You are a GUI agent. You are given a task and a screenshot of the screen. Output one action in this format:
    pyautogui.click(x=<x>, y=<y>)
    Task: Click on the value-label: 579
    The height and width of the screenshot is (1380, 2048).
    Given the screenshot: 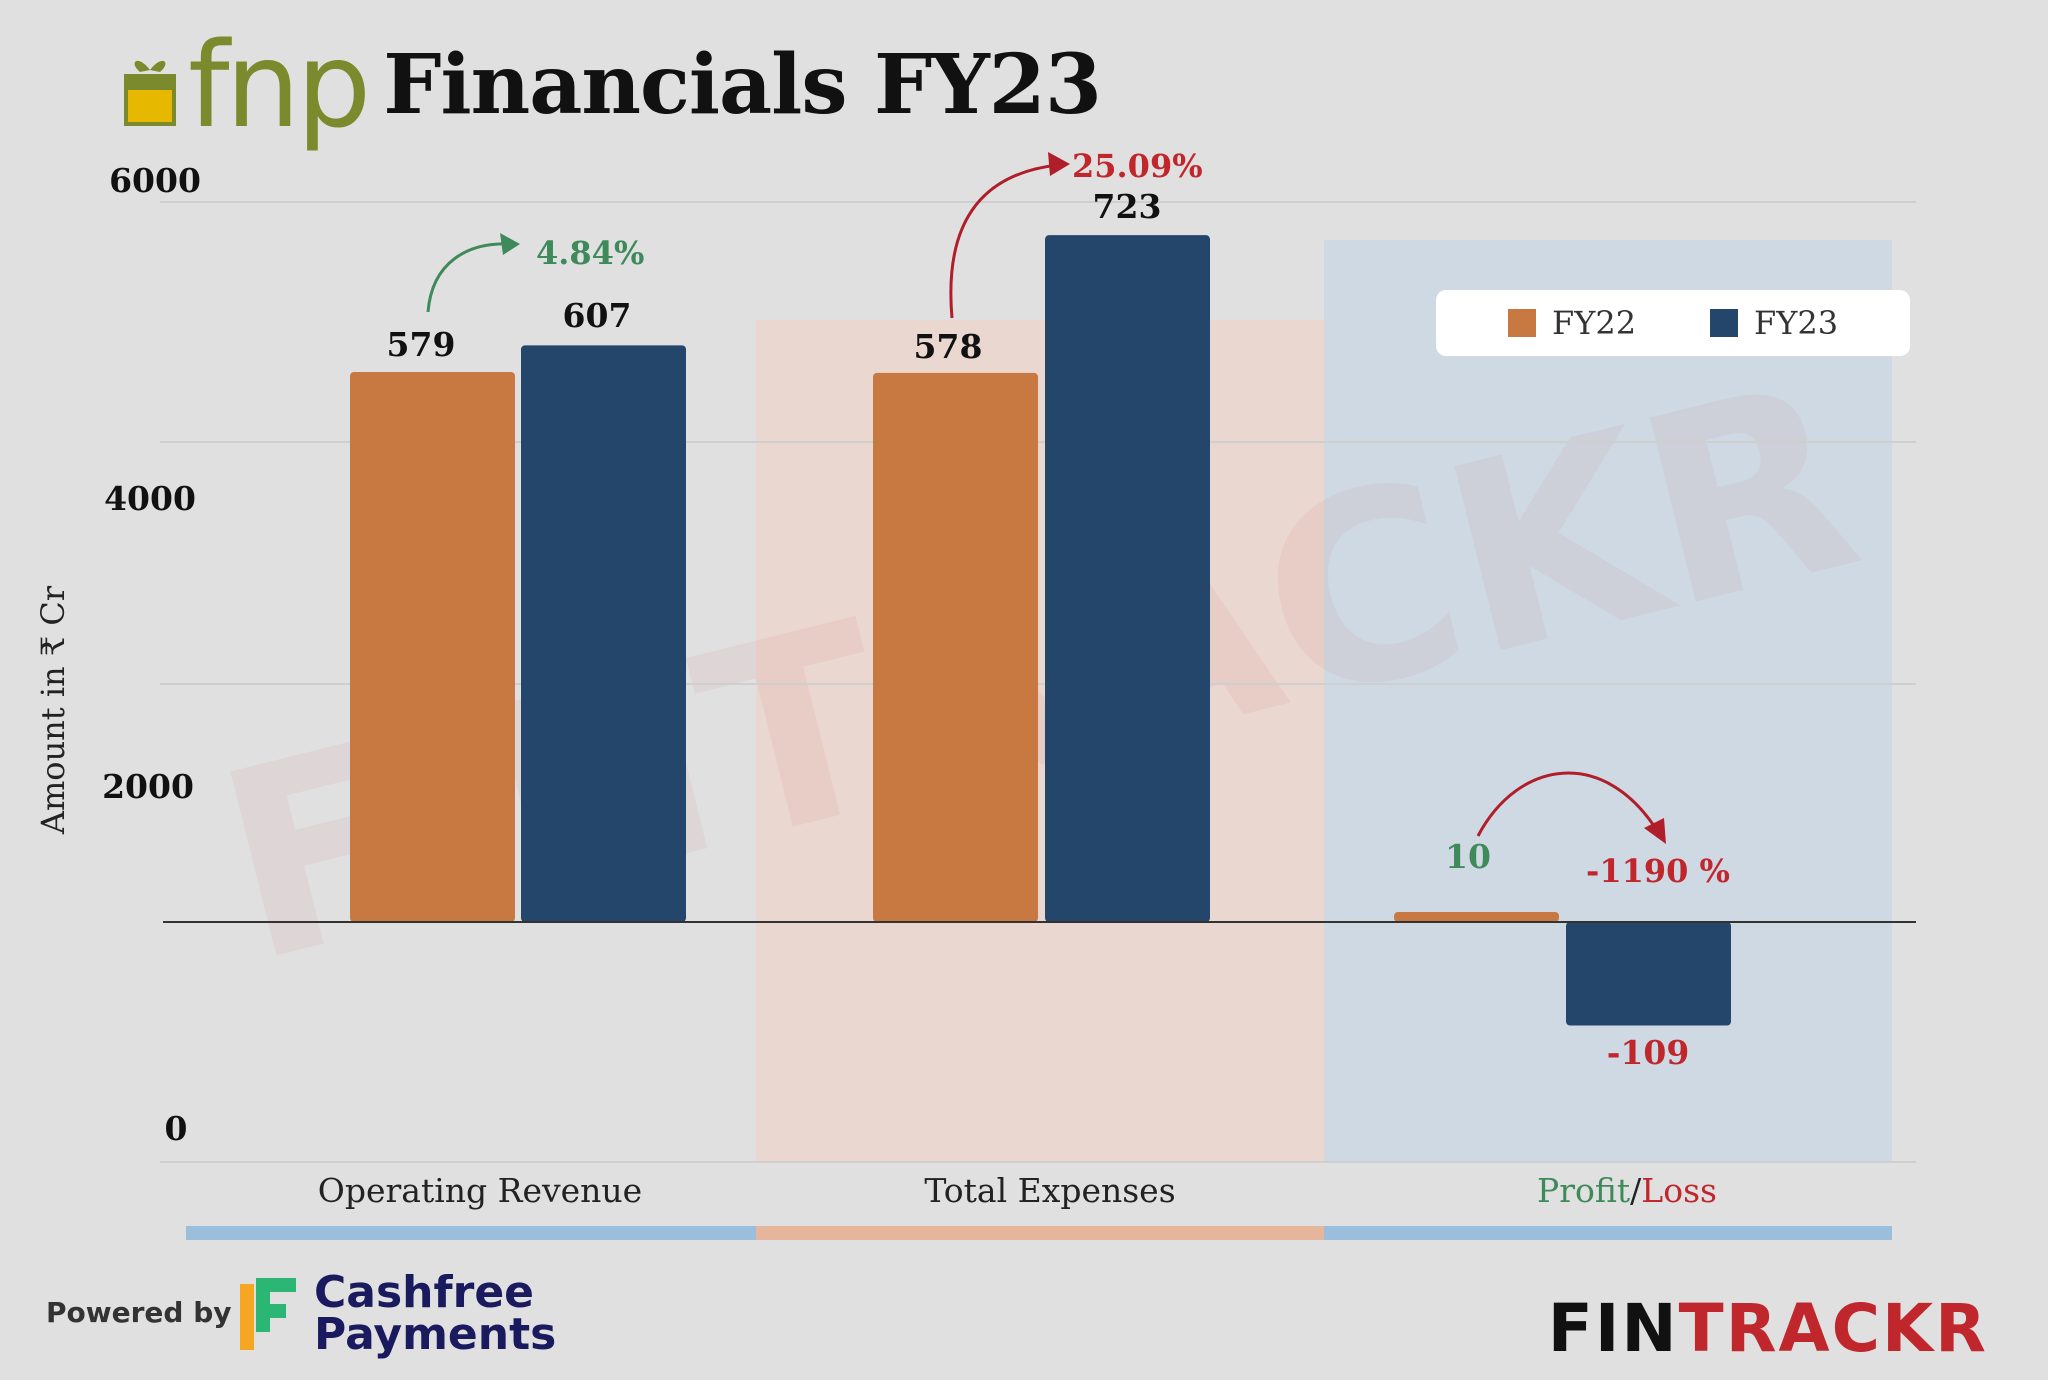 What is the action you would take?
    pyautogui.click(x=421, y=344)
    